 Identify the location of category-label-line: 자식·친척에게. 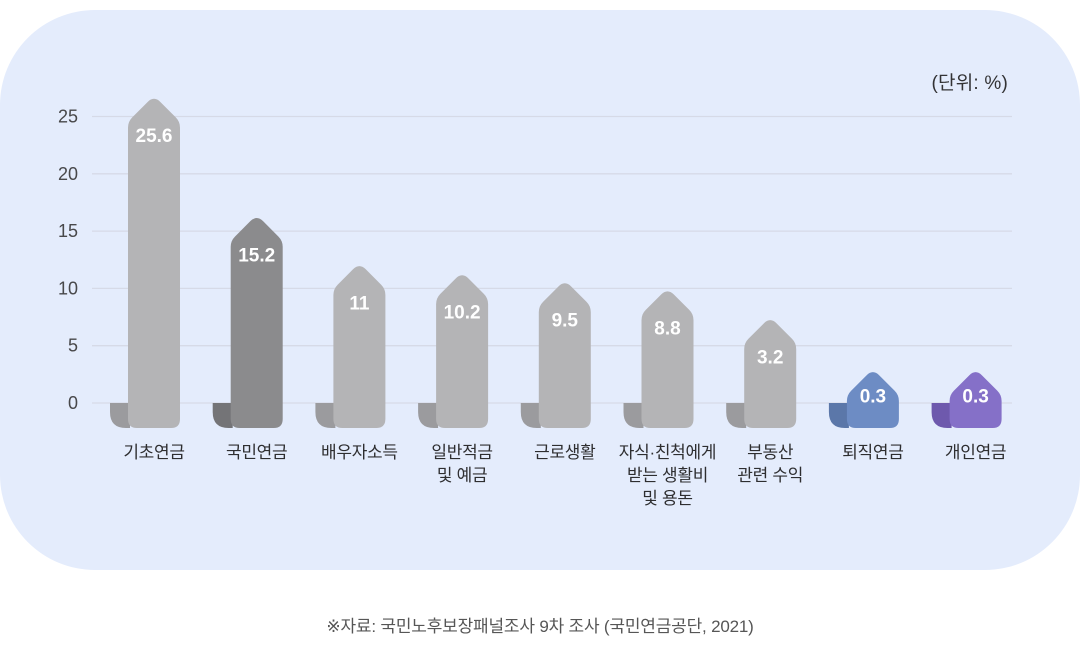
(667, 452).